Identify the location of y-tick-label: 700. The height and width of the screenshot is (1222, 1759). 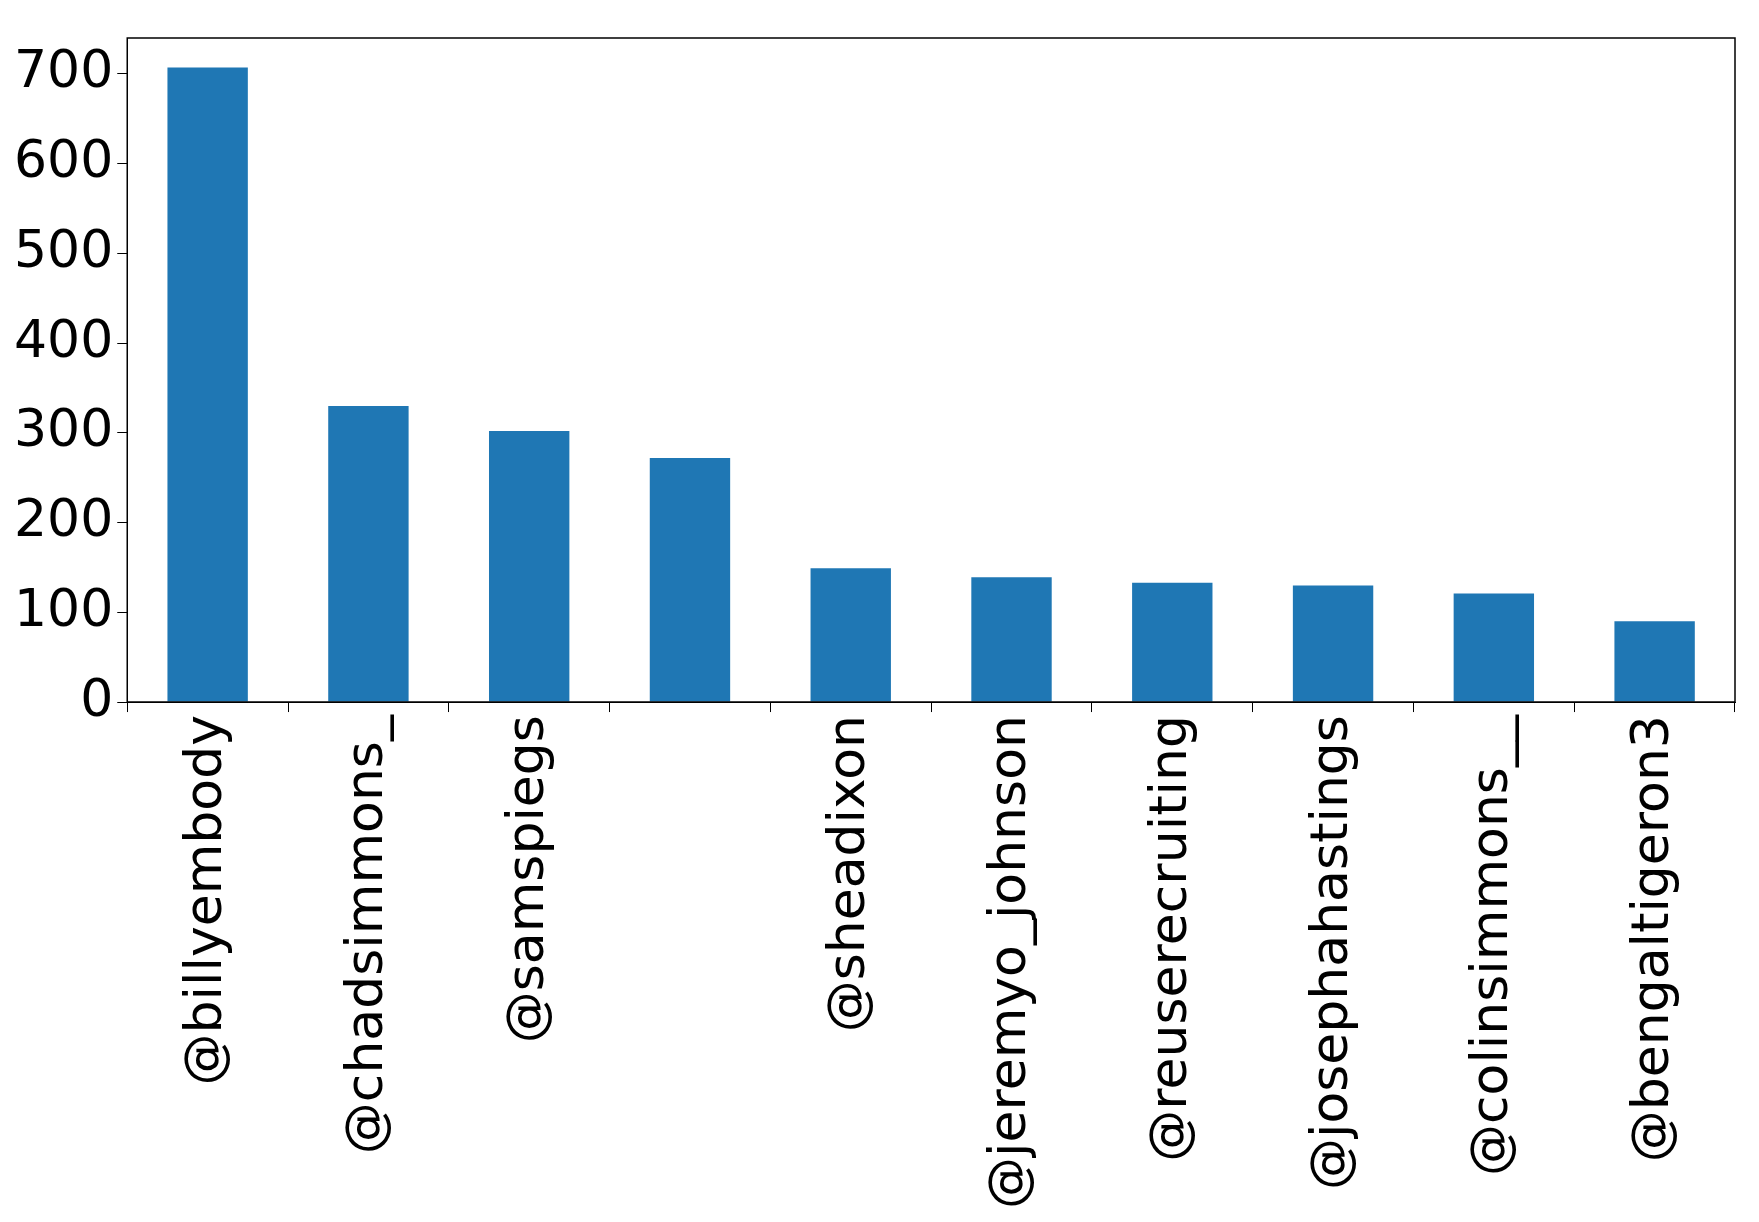
(63, 69).